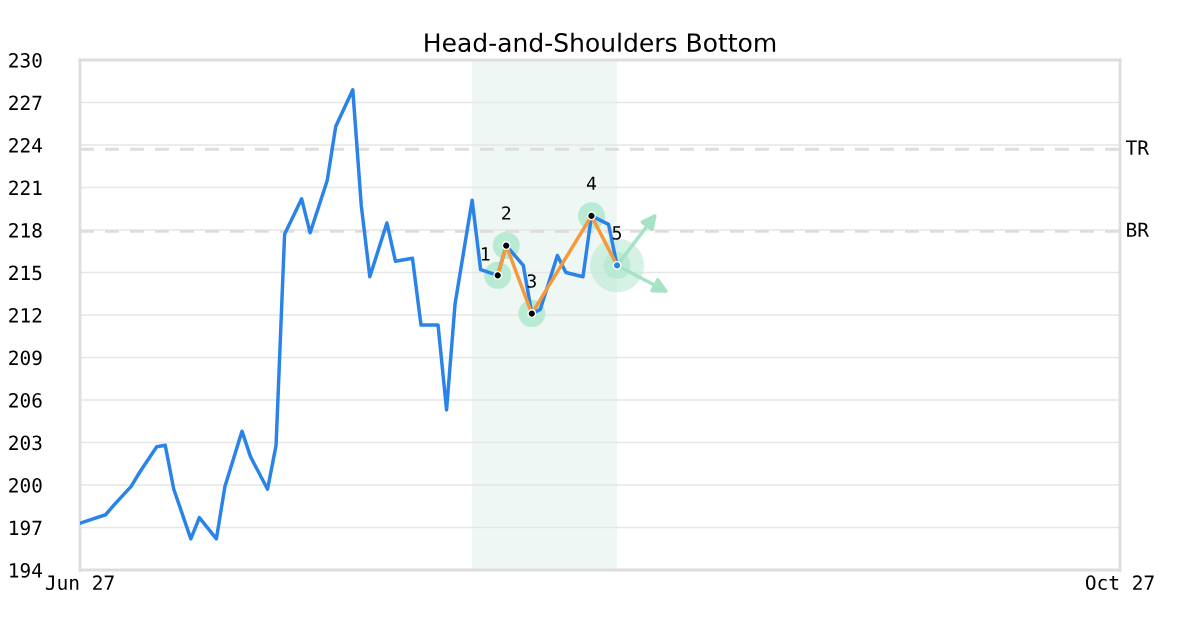 The height and width of the screenshot is (630, 1200). What do you see at coordinates (506, 213) in the screenshot?
I see `annotation: 2` at bounding box center [506, 213].